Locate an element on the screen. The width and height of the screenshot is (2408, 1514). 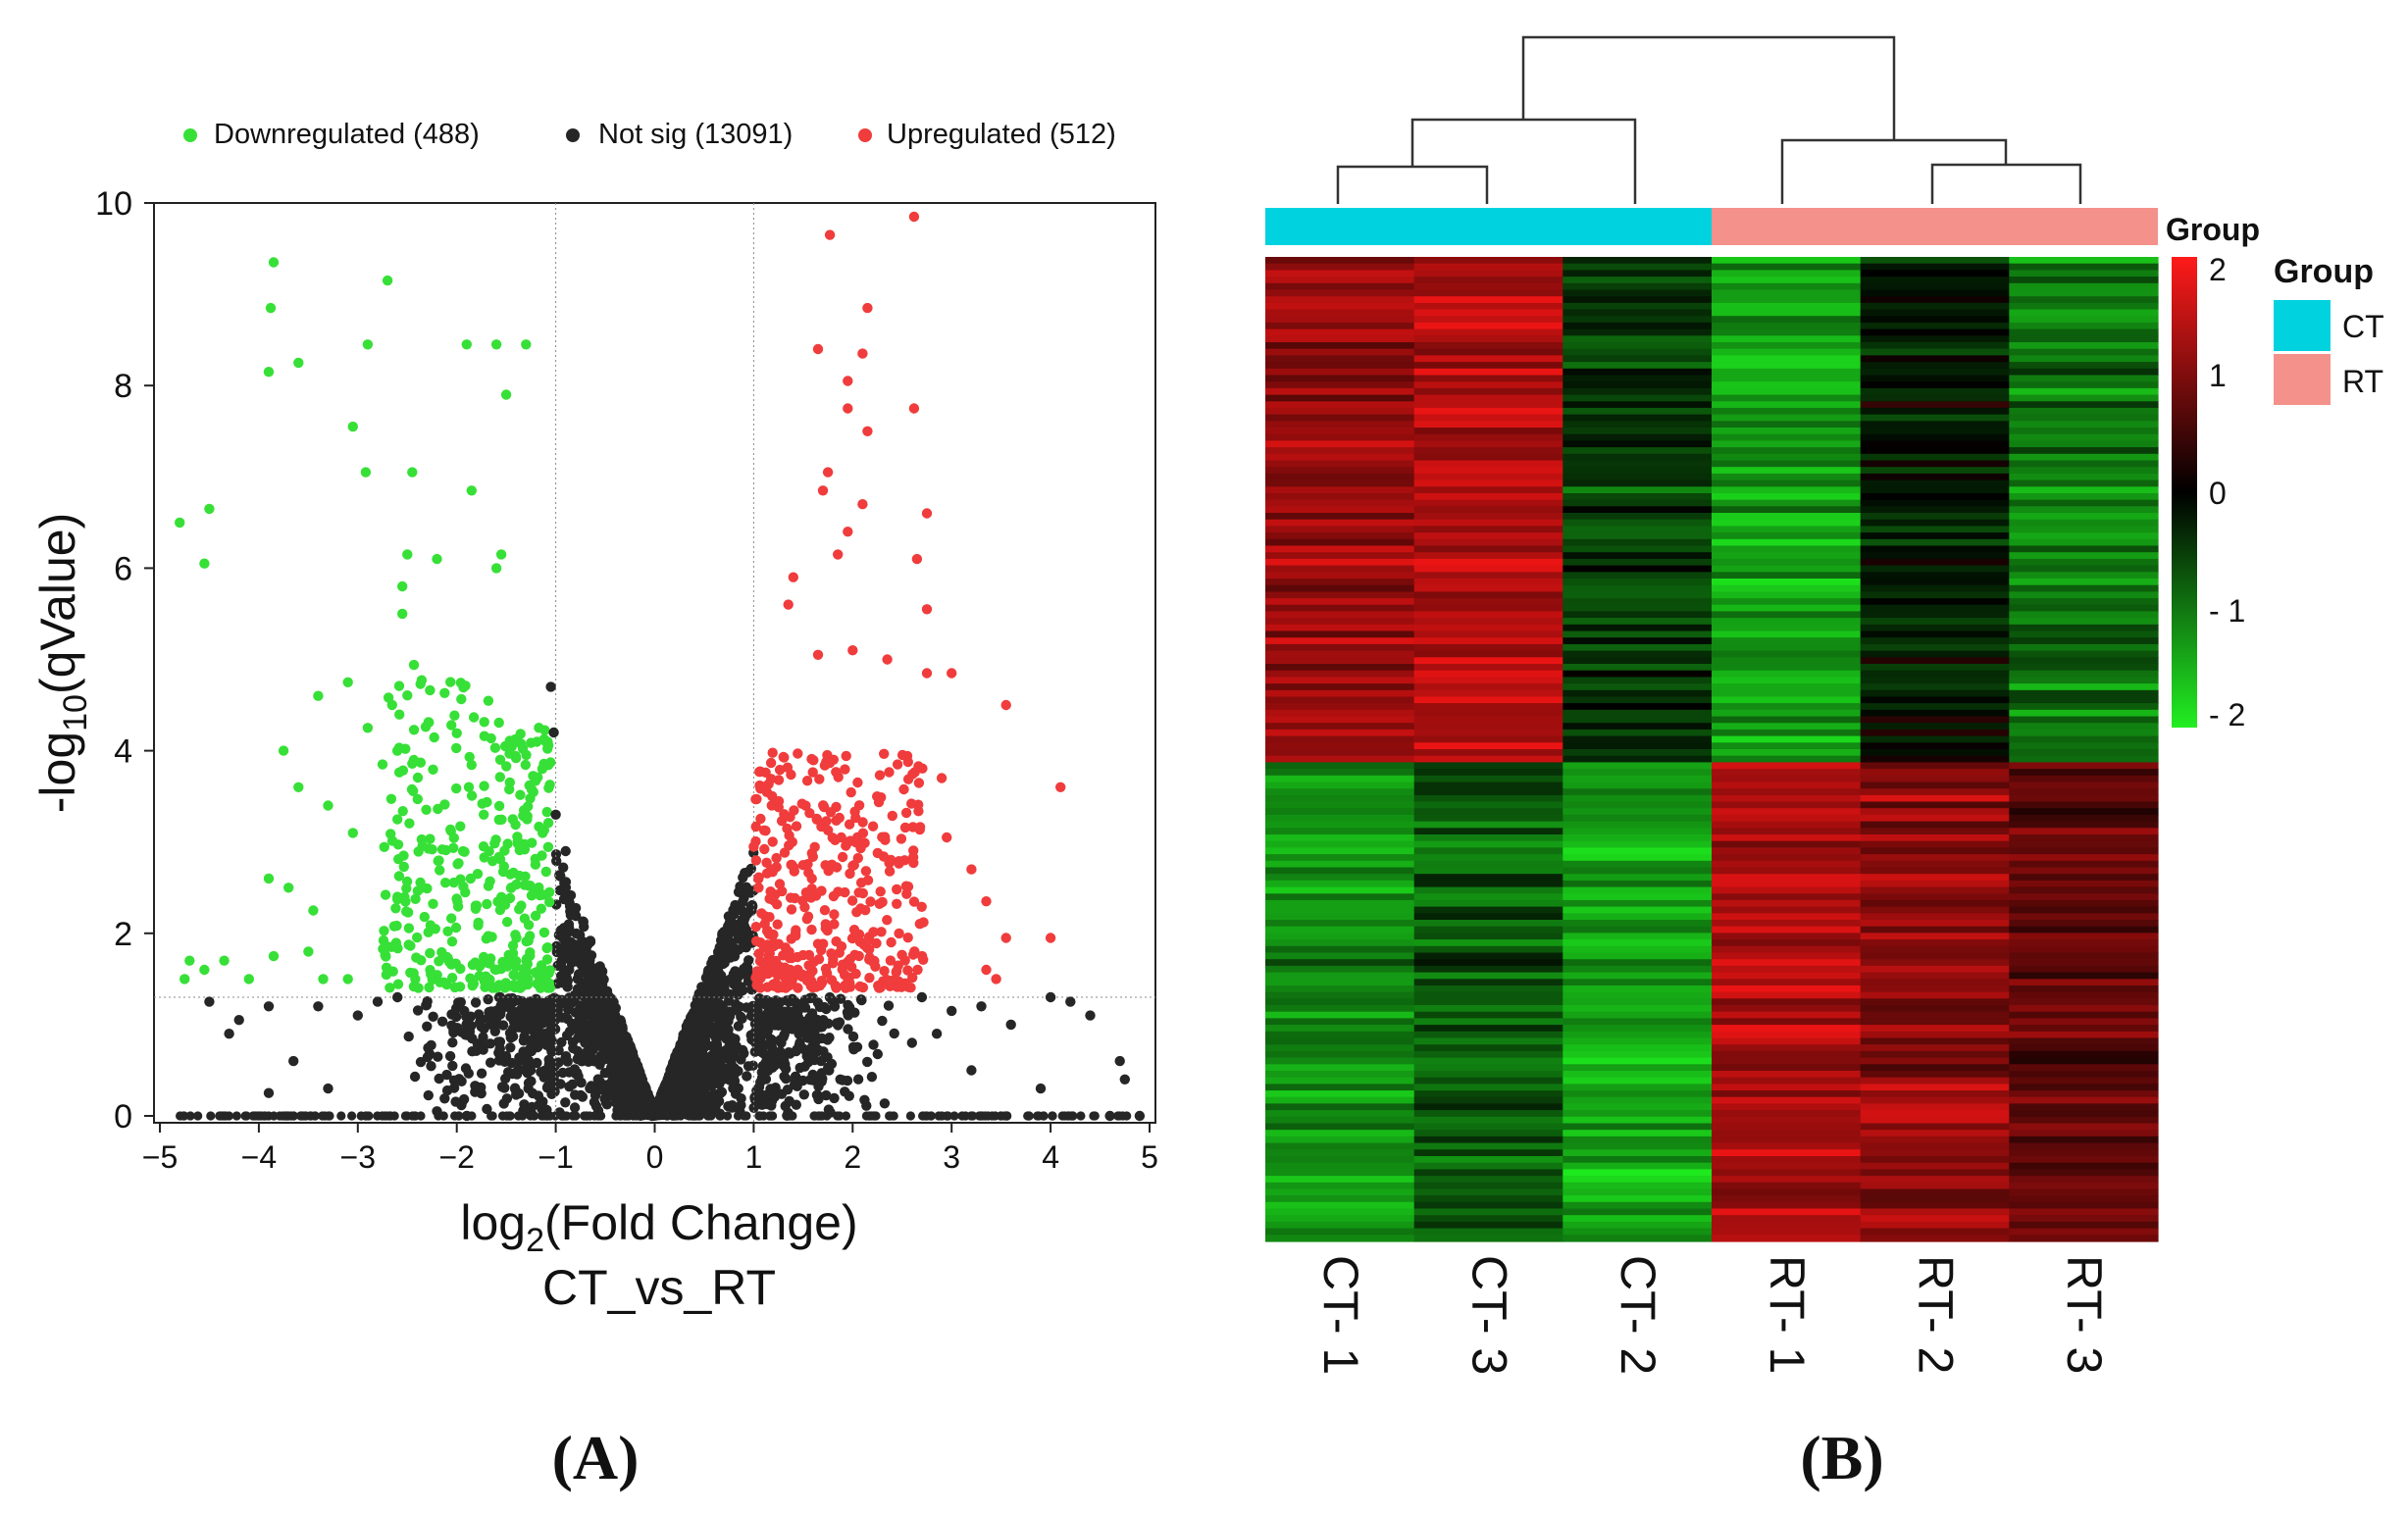
color-scale-bar is located at coordinates (2184, 492).